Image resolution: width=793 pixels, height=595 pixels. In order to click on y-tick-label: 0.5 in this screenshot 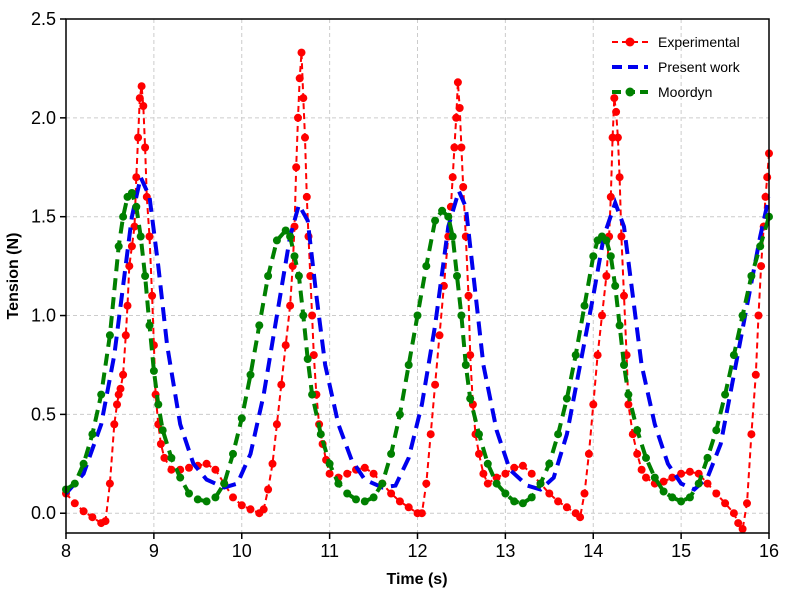, I will do `click(43, 414)`.